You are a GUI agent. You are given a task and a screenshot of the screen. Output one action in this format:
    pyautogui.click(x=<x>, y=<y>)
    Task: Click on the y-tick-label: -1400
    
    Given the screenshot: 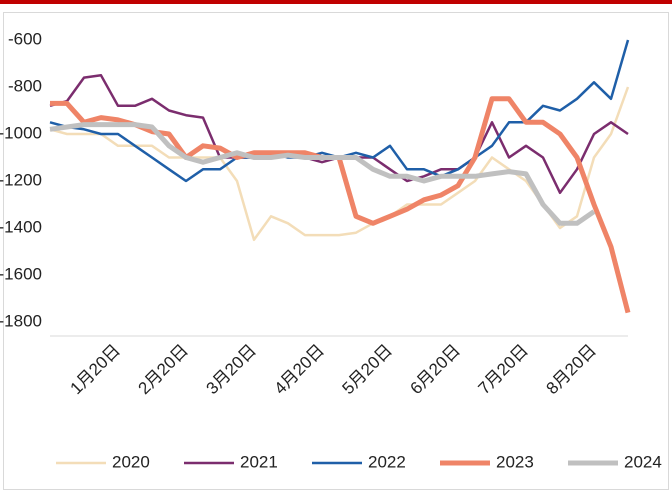 What is the action you would take?
    pyautogui.click(x=21, y=226)
    